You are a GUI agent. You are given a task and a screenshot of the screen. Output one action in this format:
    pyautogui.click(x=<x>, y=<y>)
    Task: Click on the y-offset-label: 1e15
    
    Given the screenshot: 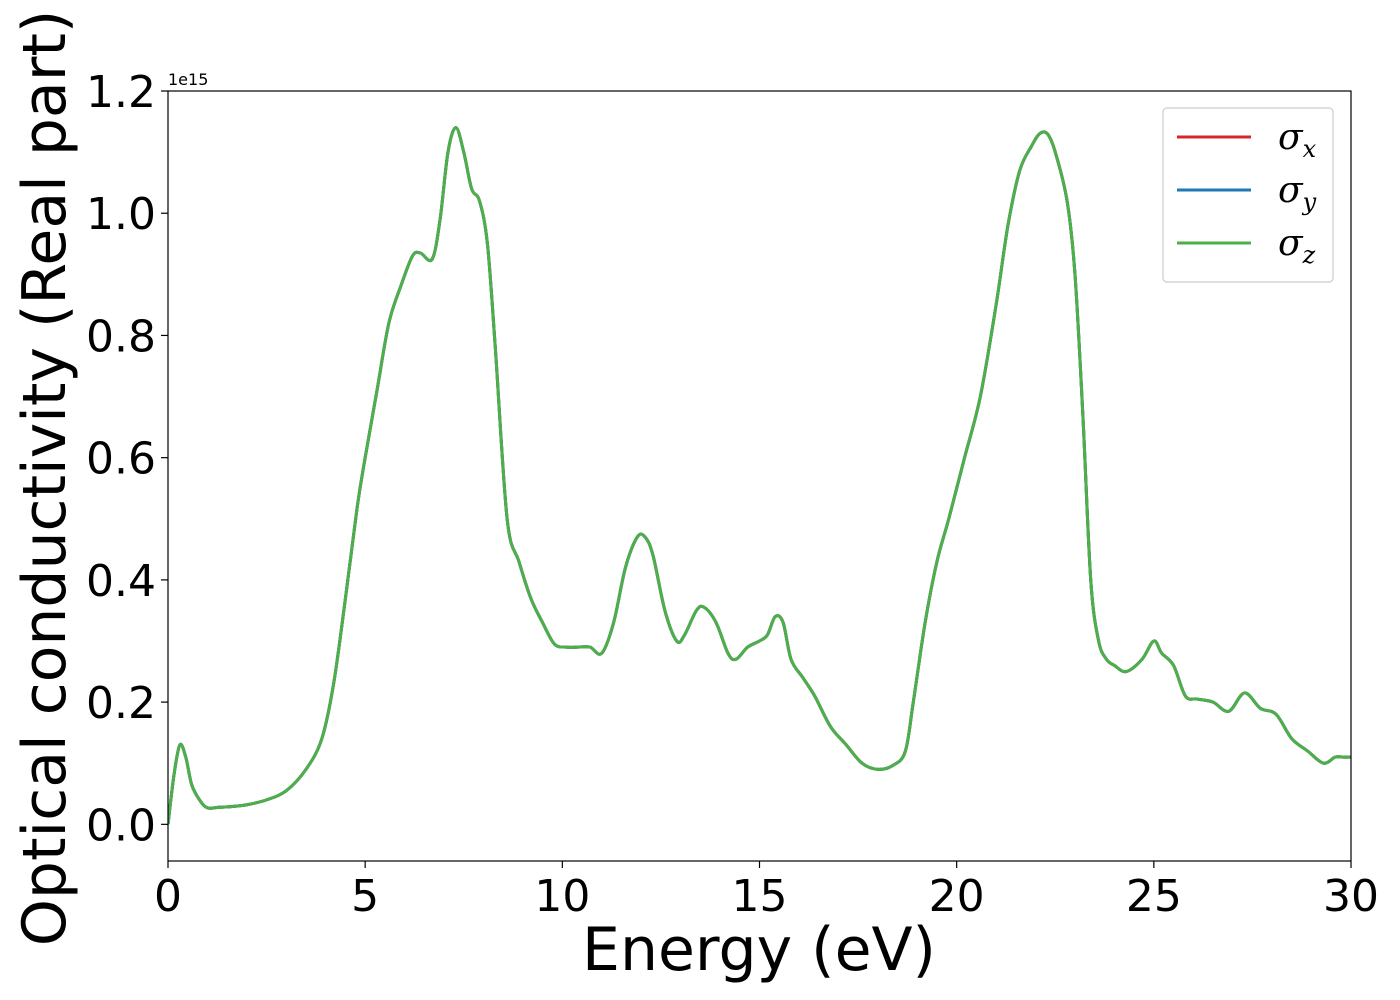 What is the action you would take?
    pyautogui.click(x=188, y=79)
    